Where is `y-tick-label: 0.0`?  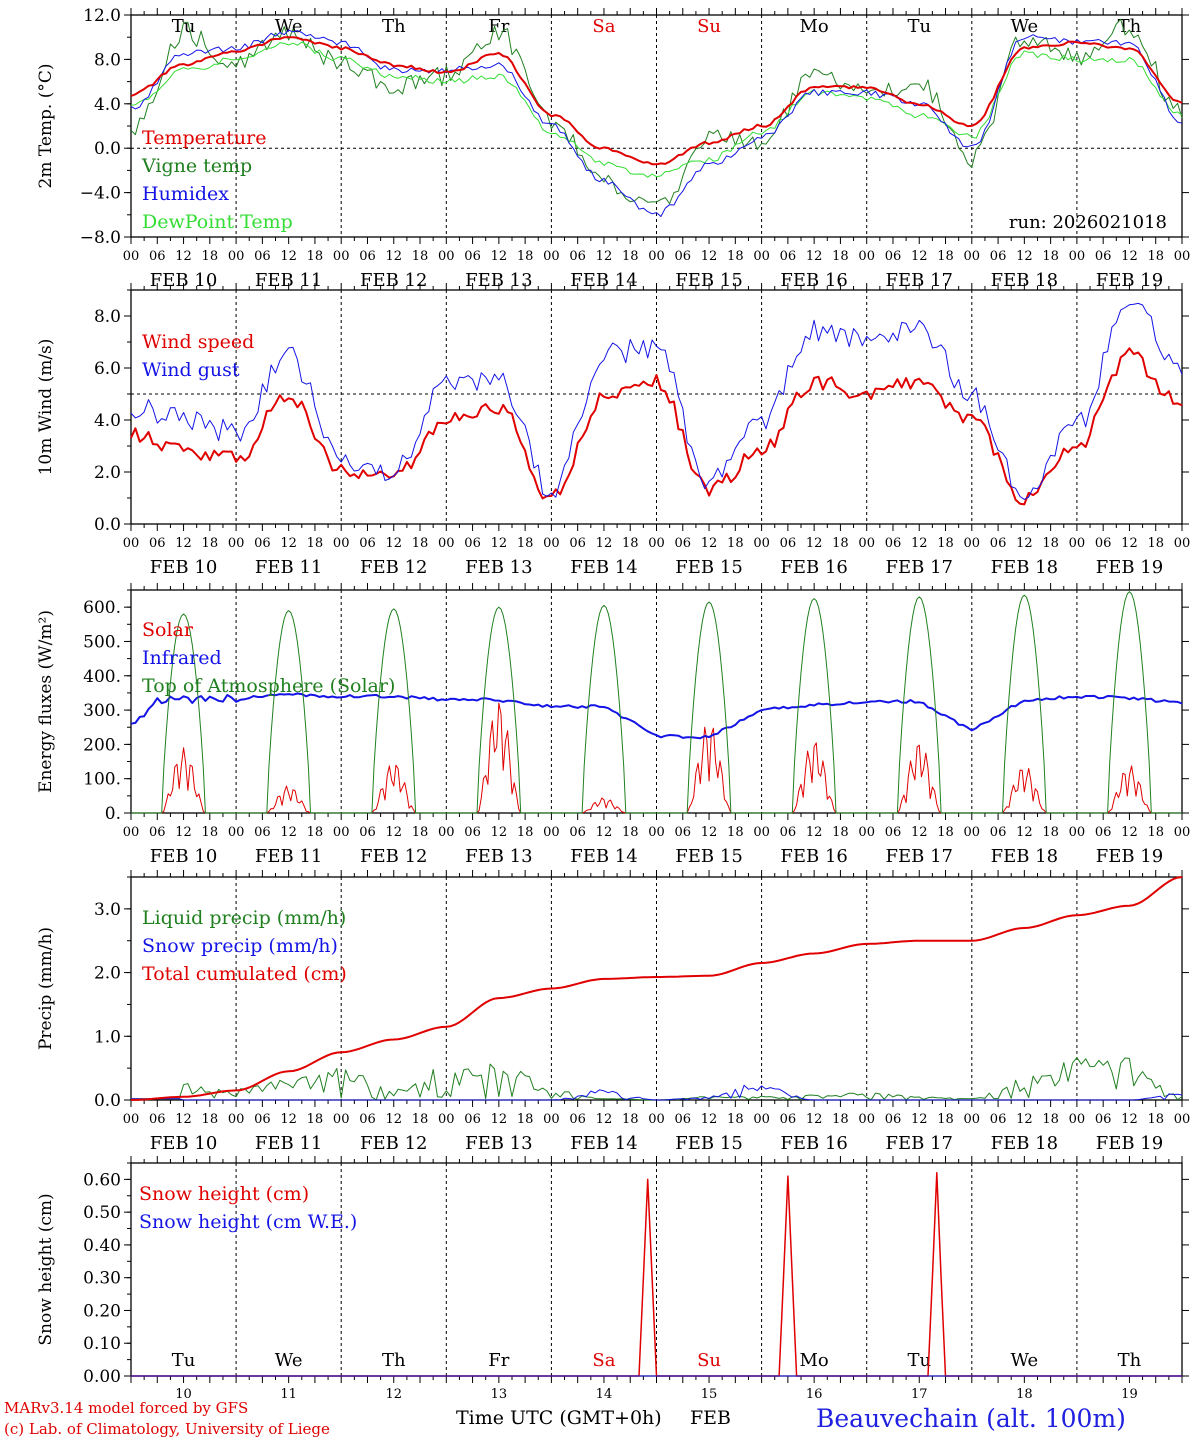 y-tick-label: 0.0 is located at coordinates (107, 525).